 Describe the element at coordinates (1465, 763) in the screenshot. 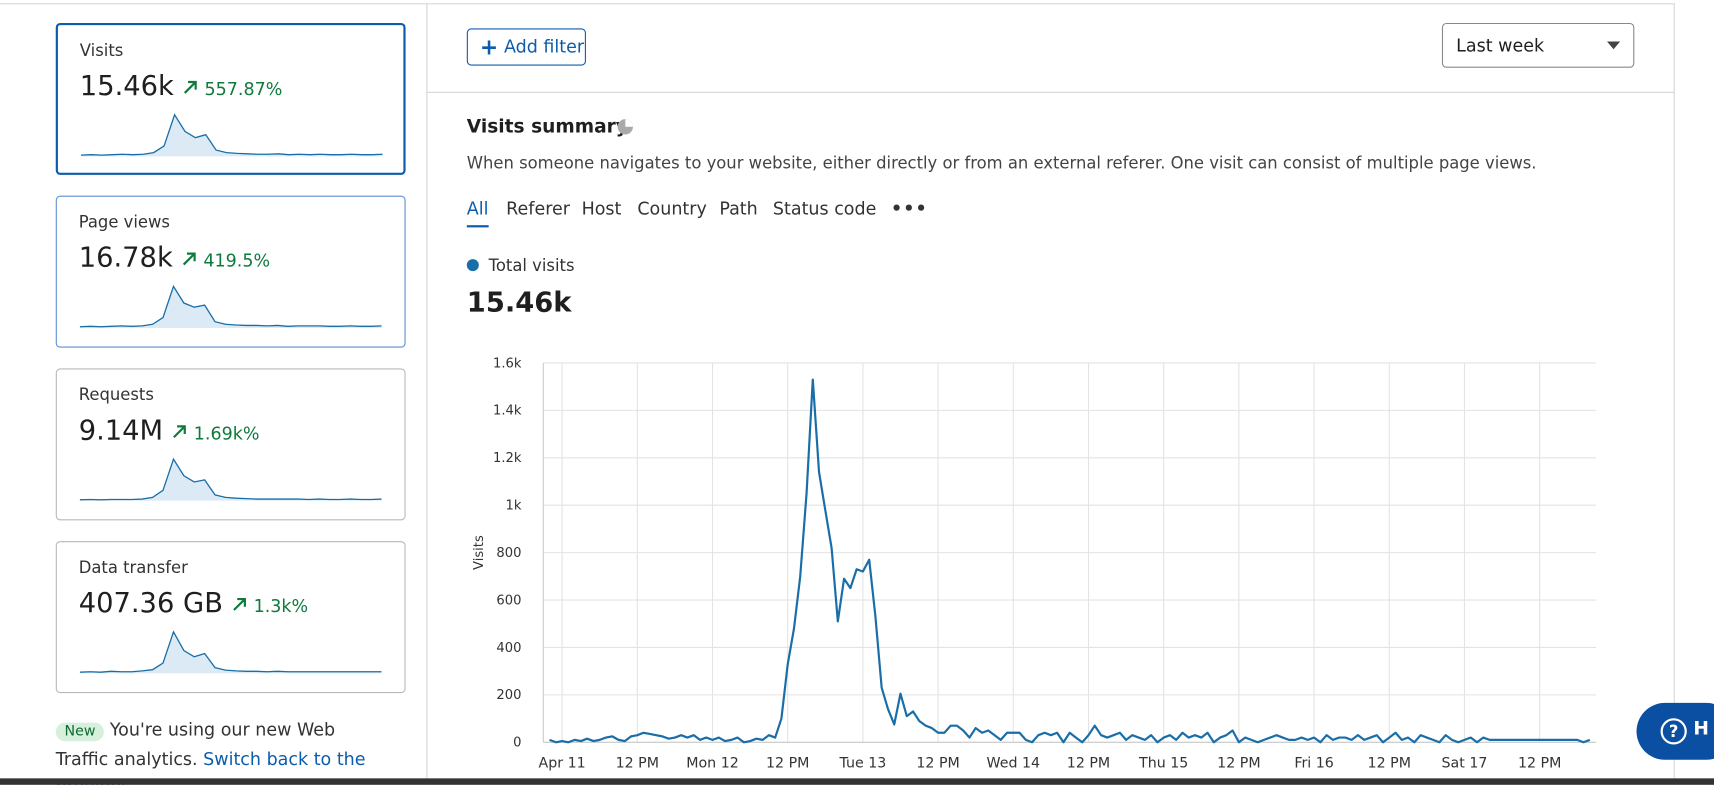

I see `x-tick-label: Sat 17` at that location.